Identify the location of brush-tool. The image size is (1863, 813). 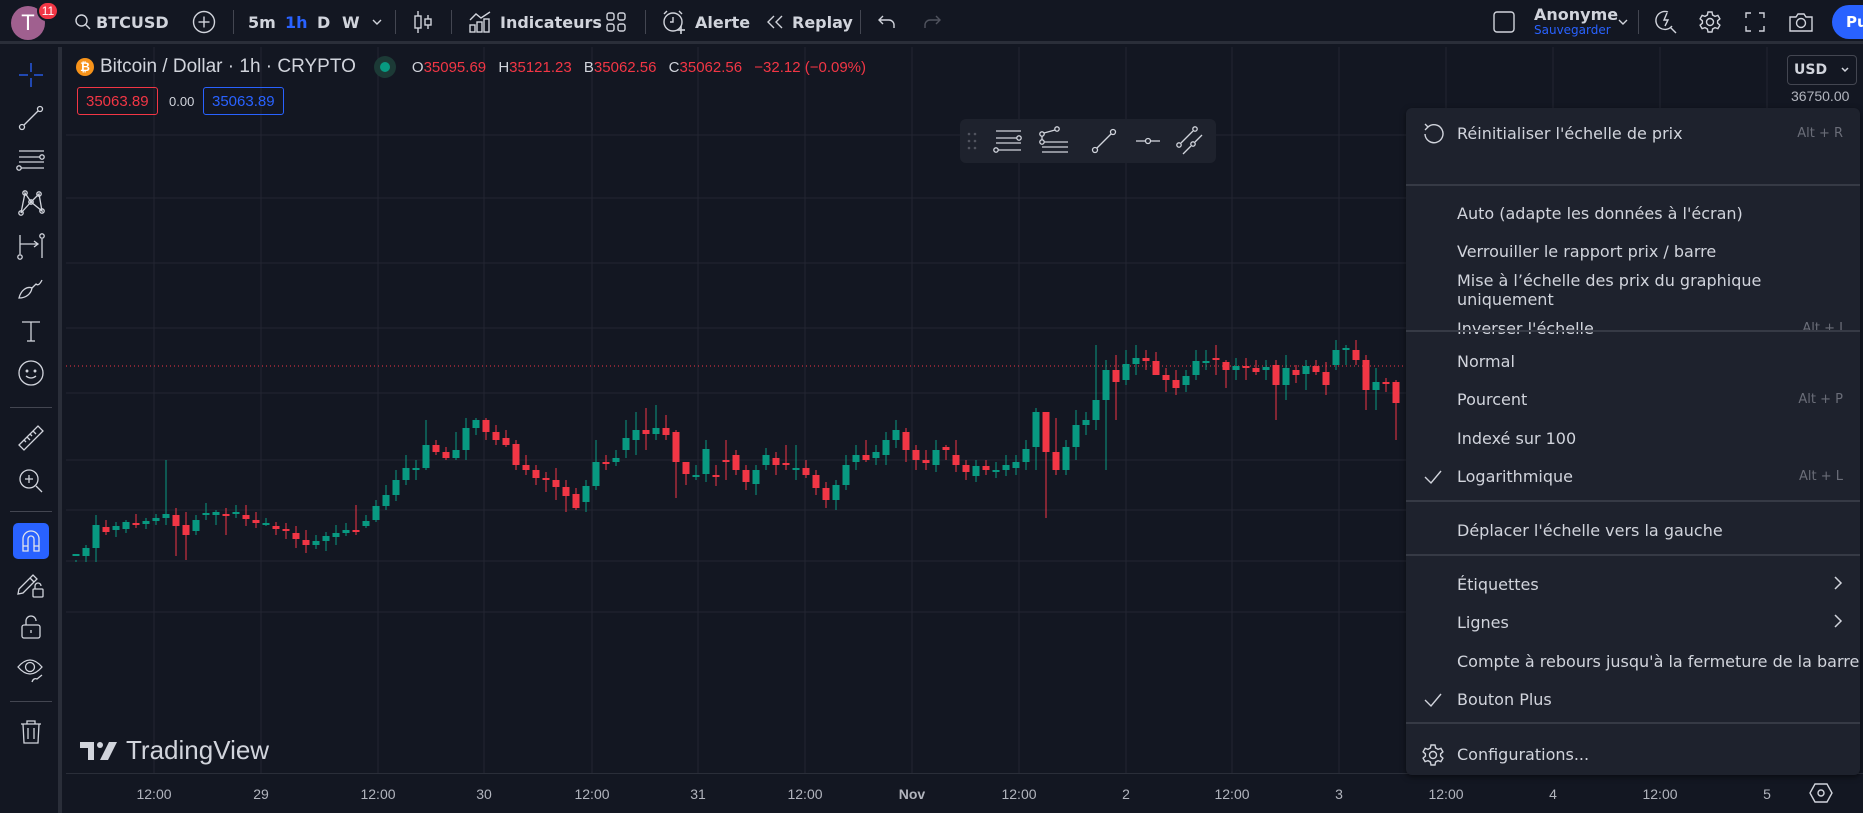
(31, 288).